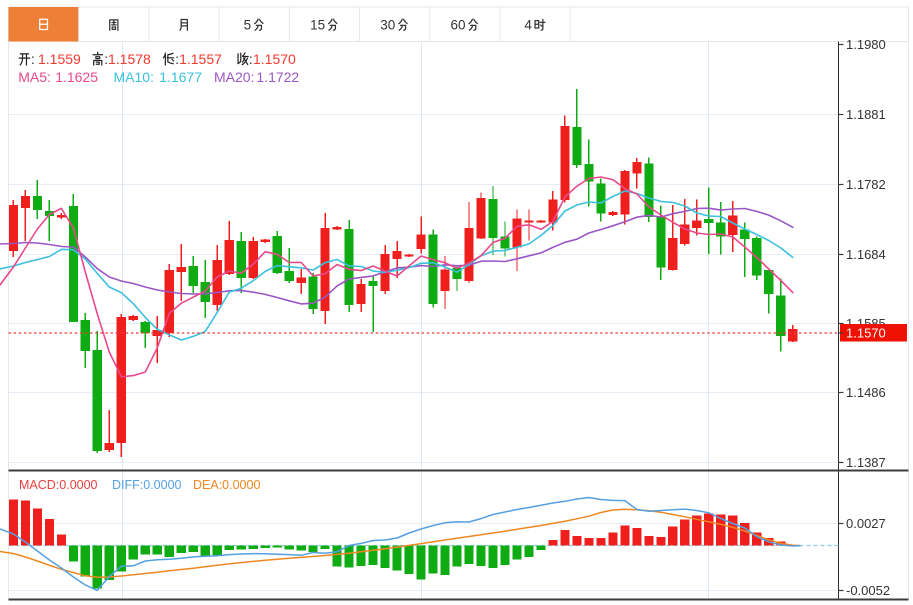  Describe the element at coordinates (866, 462) in the screenshot. I see `svg-text: 1.1387` at that location.